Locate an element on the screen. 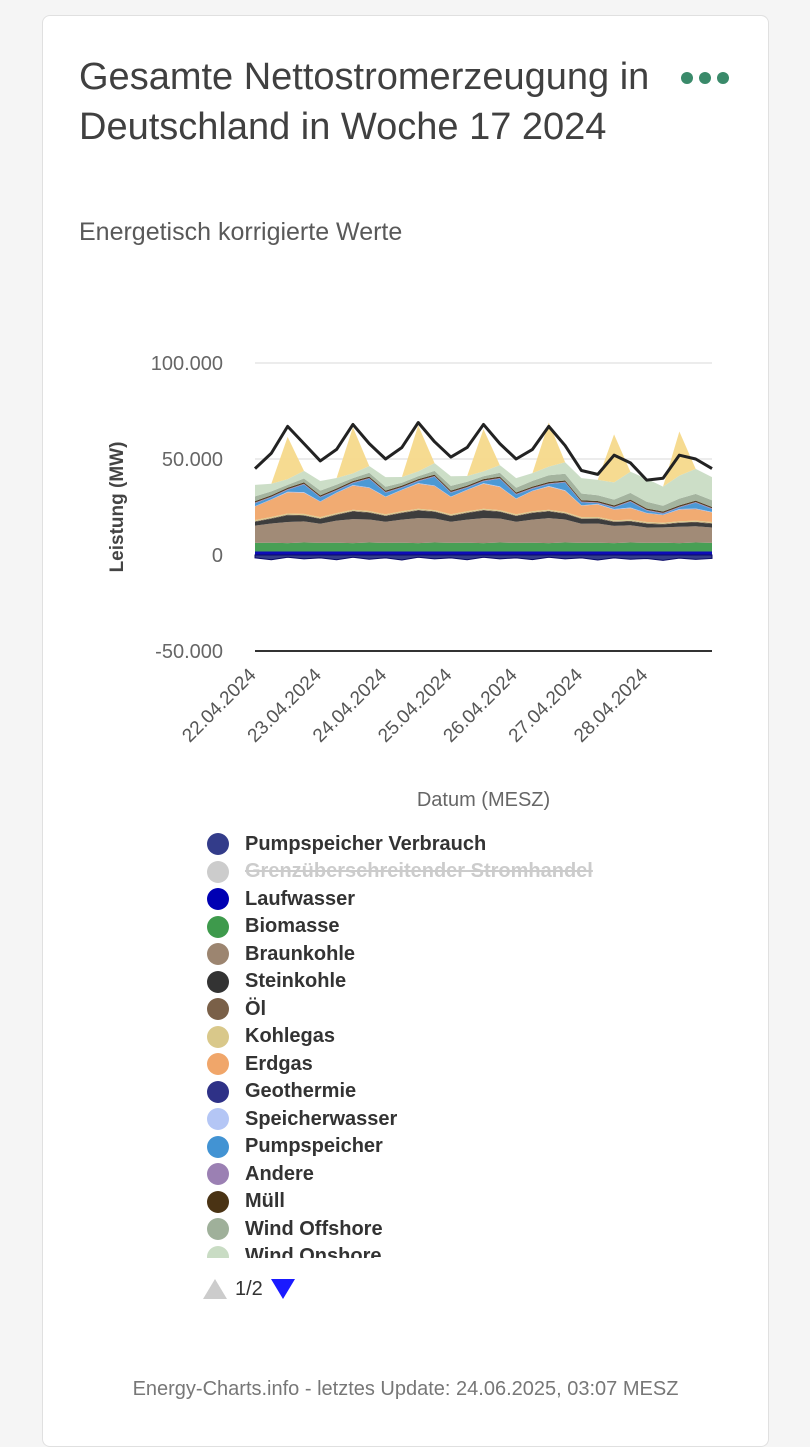  legend-label: Pumpspeicher is located at coordinates (314, 1146).